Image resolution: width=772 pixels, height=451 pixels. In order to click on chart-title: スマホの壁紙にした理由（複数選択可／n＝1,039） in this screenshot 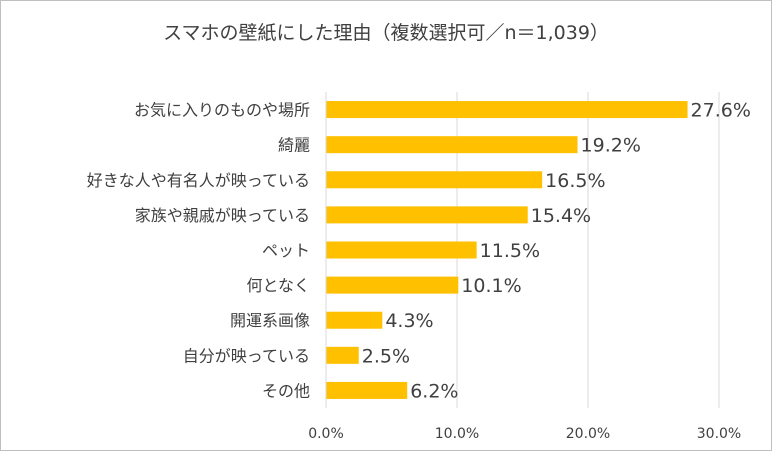, I will do `click(386, 33)`.